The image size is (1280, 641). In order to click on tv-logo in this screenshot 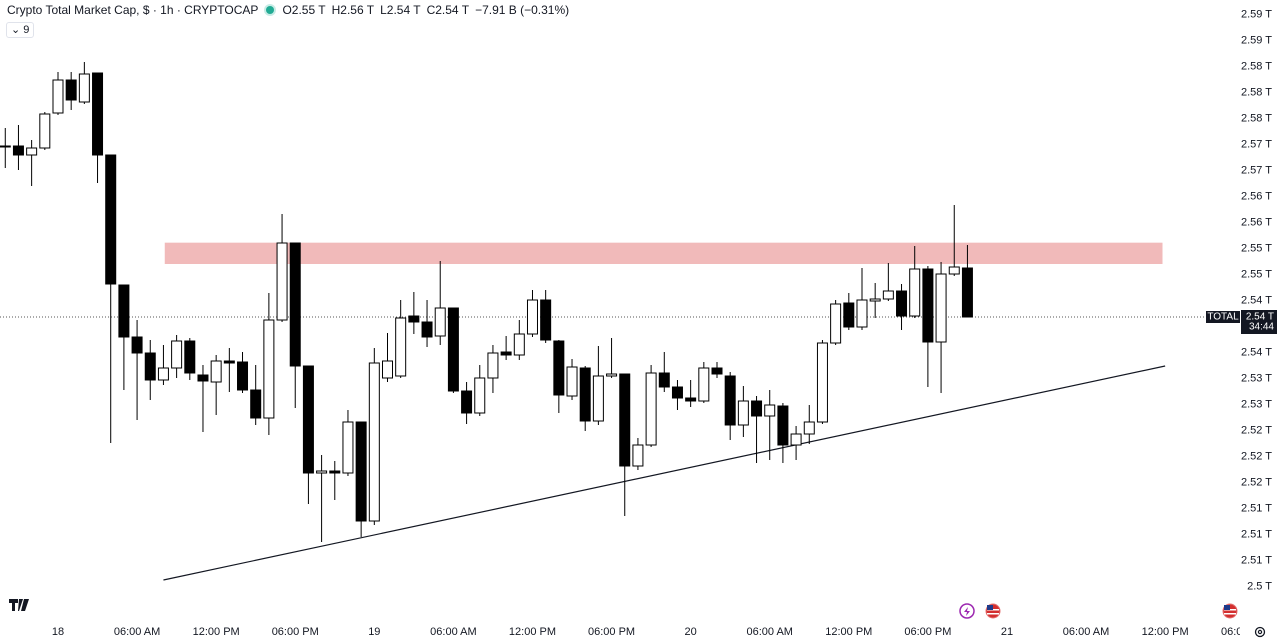, I will do `click(19, 605)`.